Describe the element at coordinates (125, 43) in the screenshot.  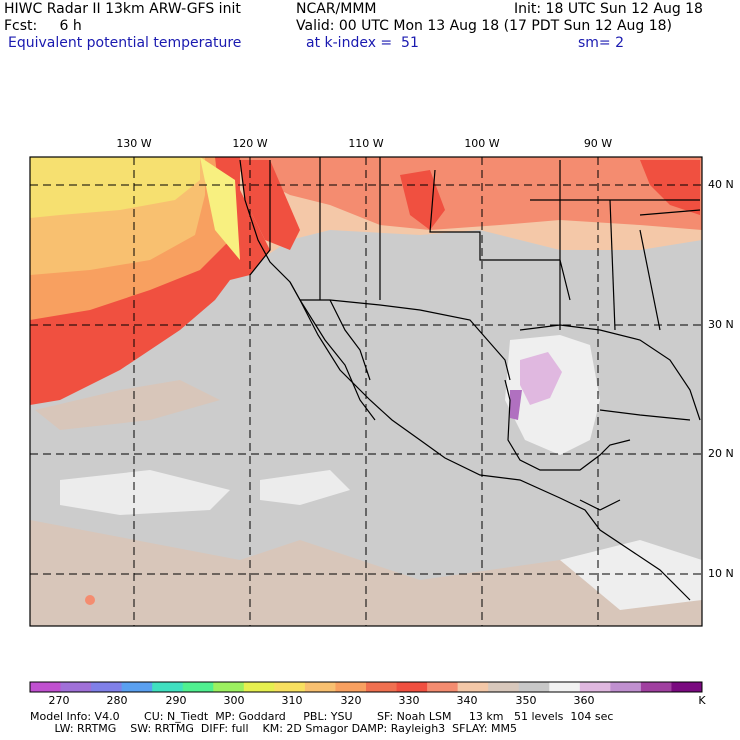
I see `field-title: Equivalent potential temperature` at that location.